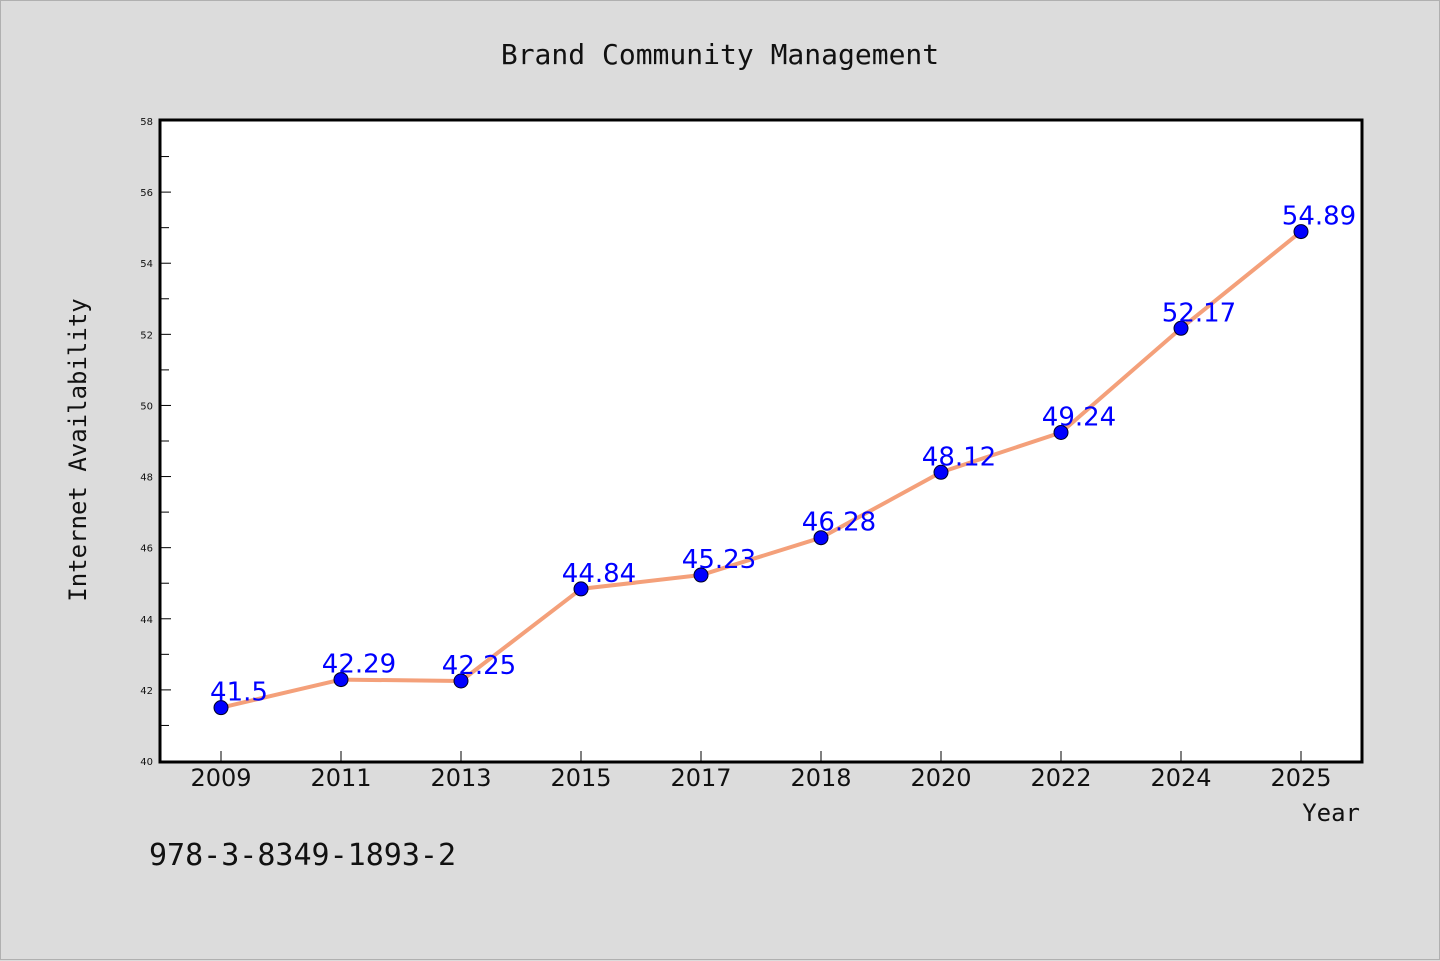  Describe the element at coordinates (146, 122) in the screenshot. I see `y-tick-label: 58` at that location.